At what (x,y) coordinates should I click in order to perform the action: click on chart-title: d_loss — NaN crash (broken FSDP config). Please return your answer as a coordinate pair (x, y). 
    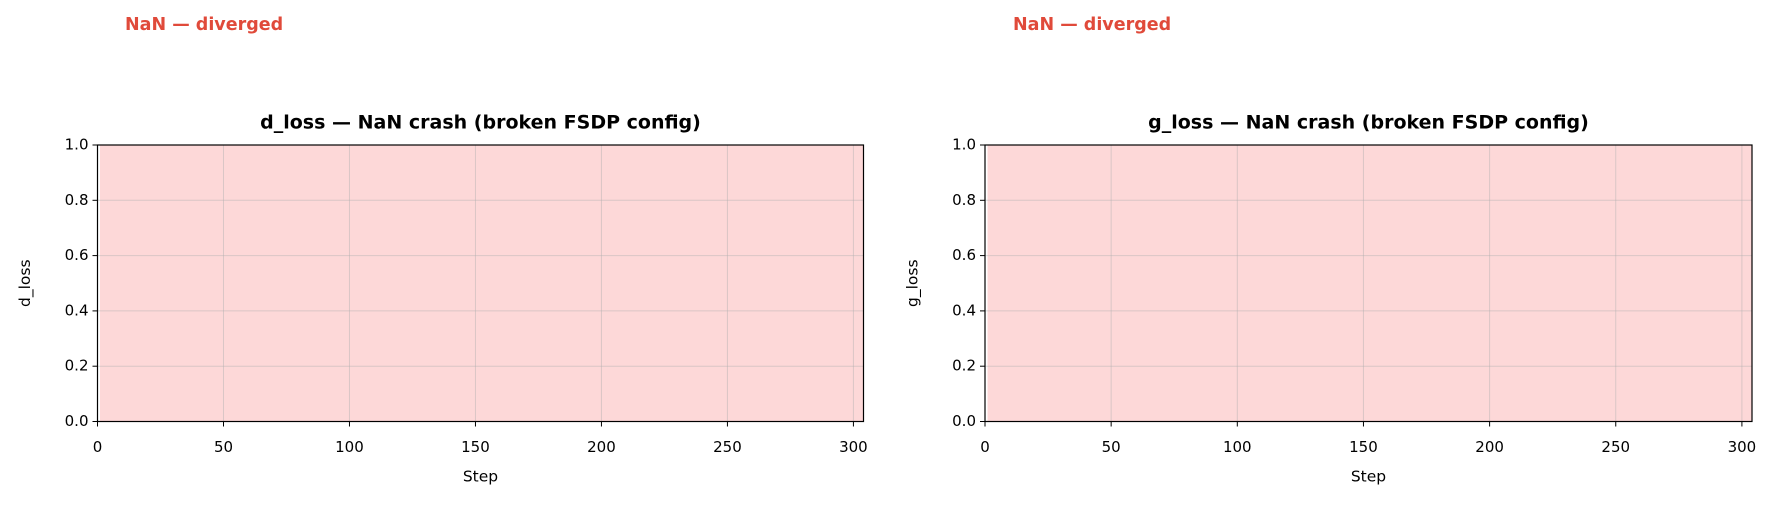
    Looking at the image, I should click on (480, 123).